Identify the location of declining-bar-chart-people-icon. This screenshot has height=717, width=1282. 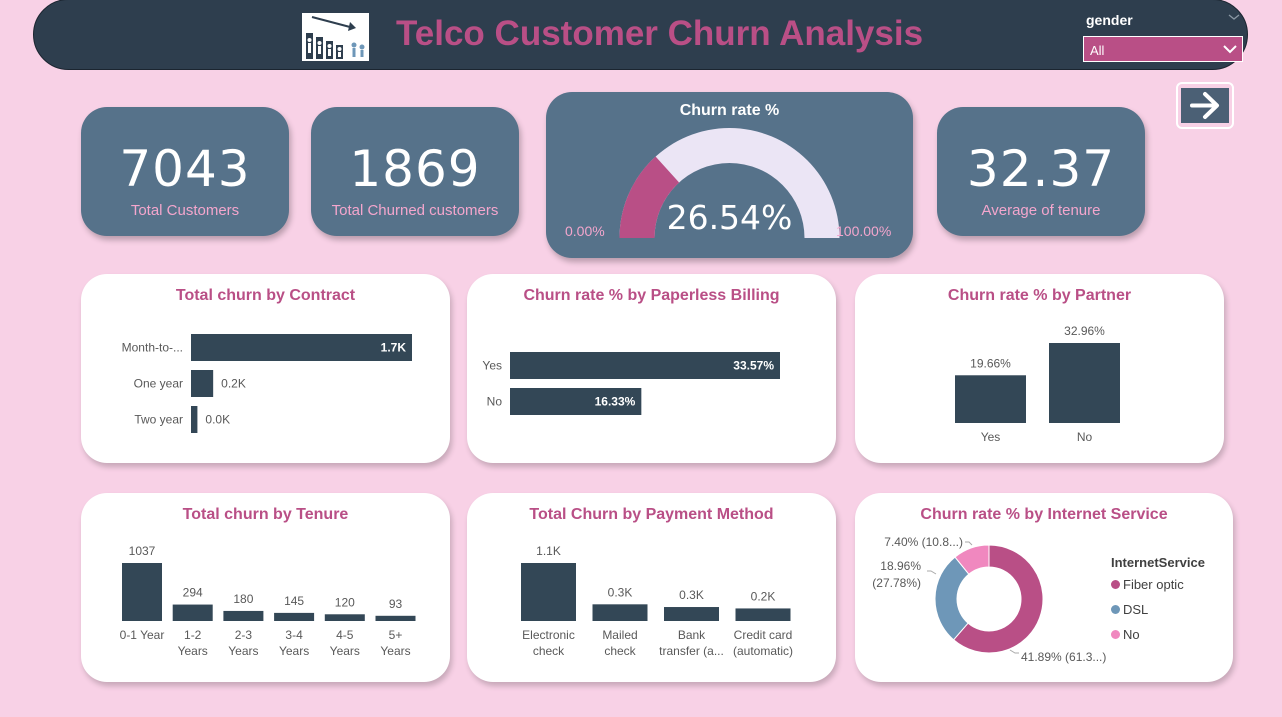
(335, 37).